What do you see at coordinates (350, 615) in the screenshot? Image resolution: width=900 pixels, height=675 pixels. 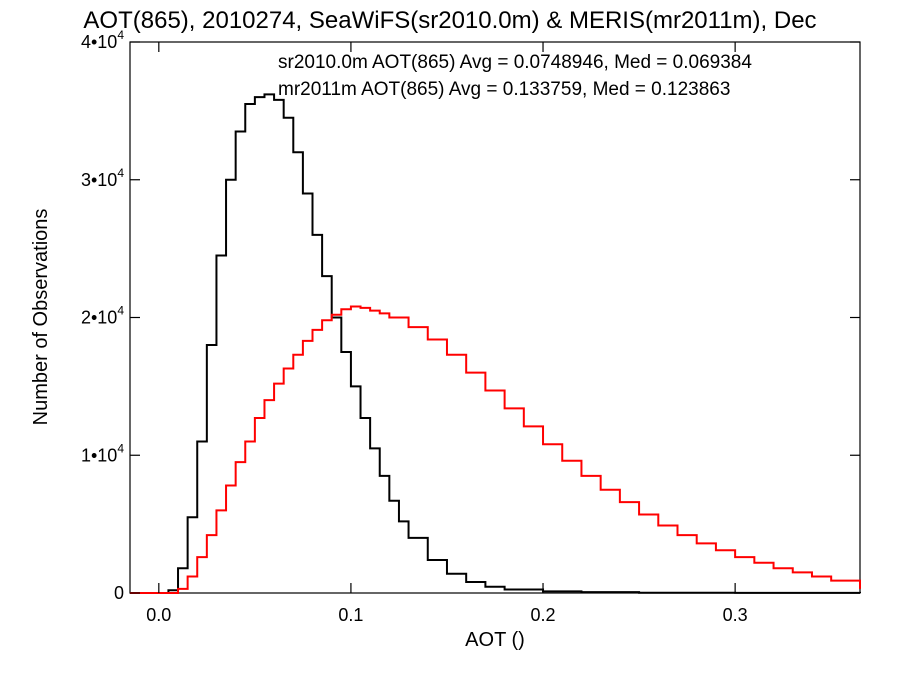 I see `x-tick-label: 0.1` at bounding box center [350, 615].